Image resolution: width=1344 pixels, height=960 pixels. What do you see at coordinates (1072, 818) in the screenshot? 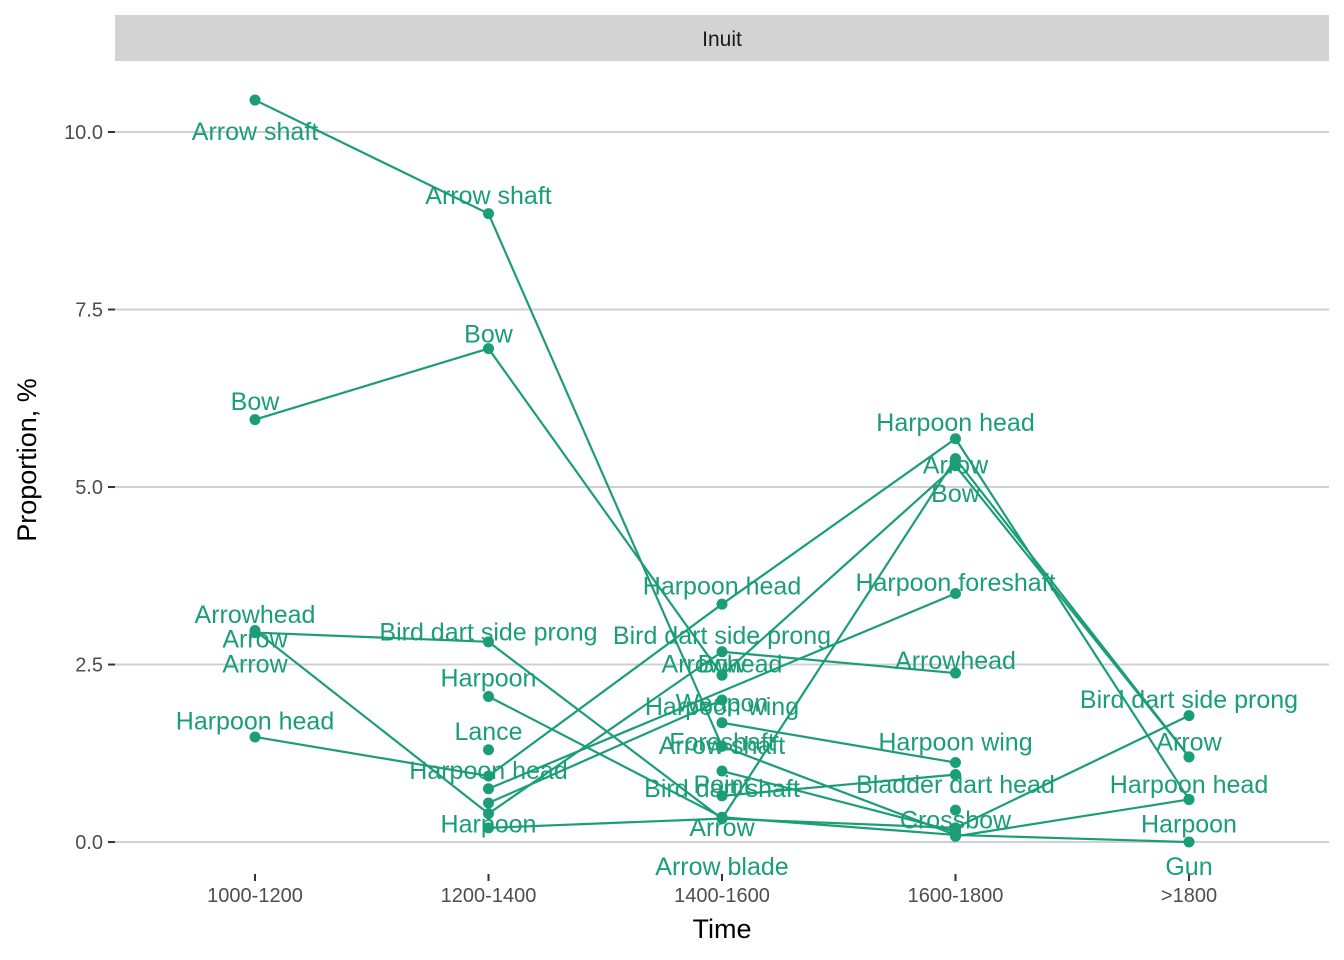
I see `series-line-gun` at bounding box center [1072, 818].